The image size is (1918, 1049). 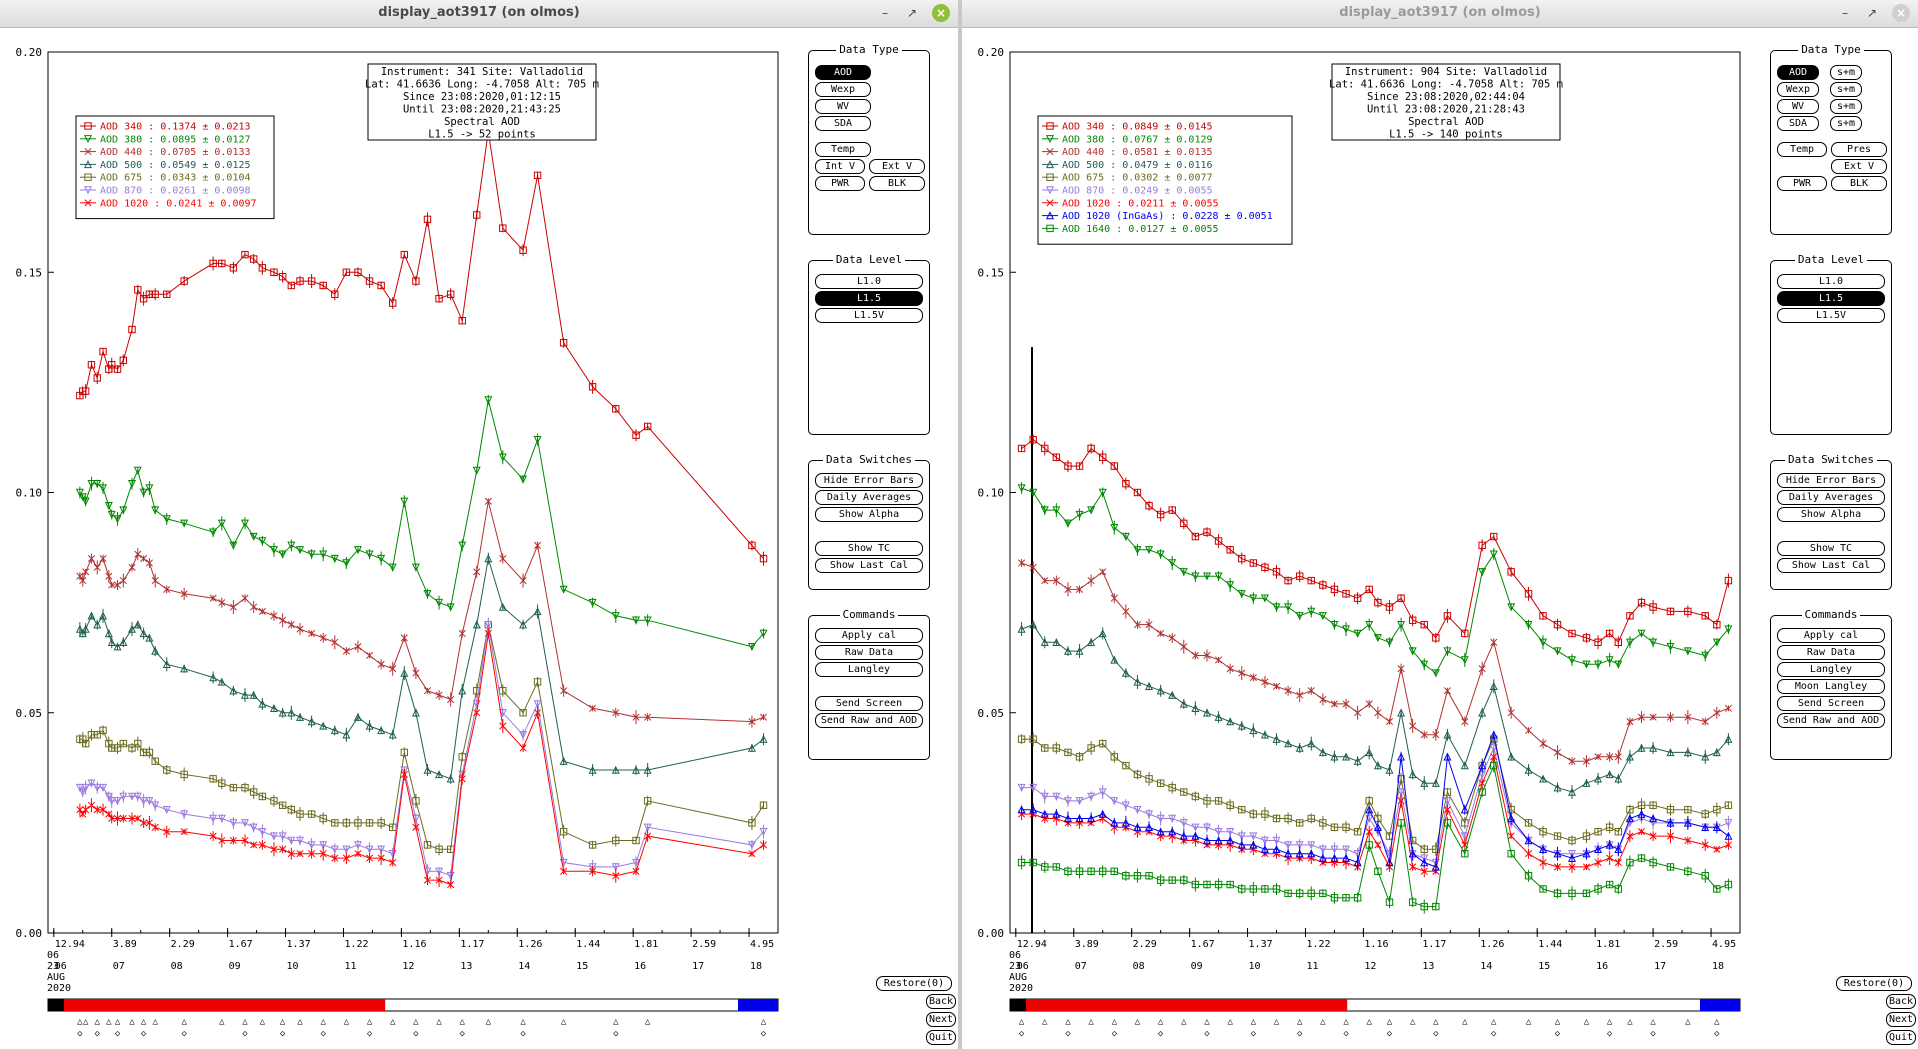 I want to click on timeline-diamond-icon: ◇, so click(x=80, y=1034).